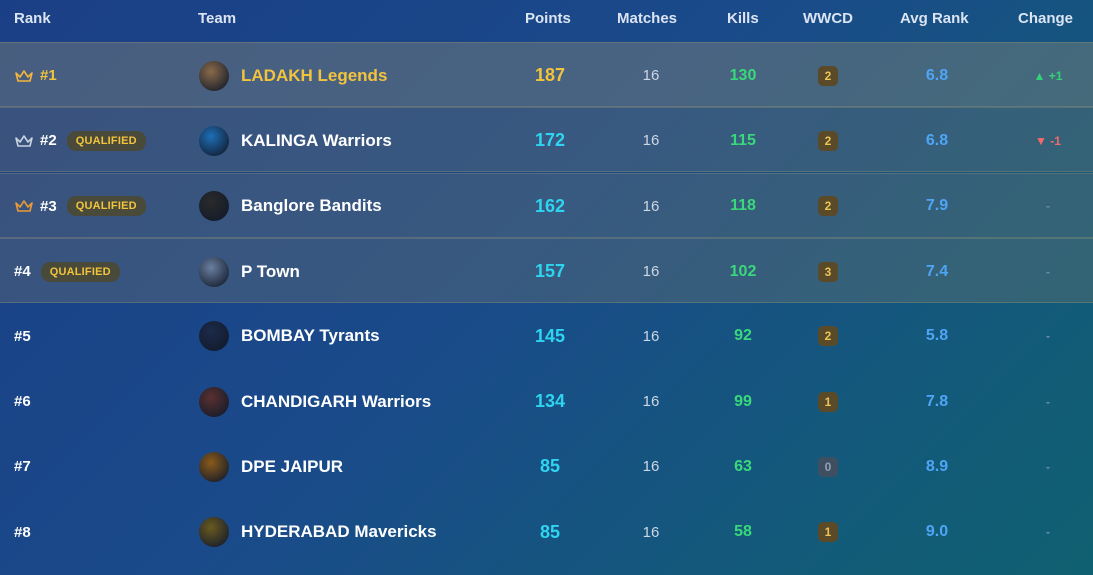 This screenshot has width=1093, height=575. Describe the element at coordinates (22, 336) in the screenshot. I see `rank-cell: #5` at that location.